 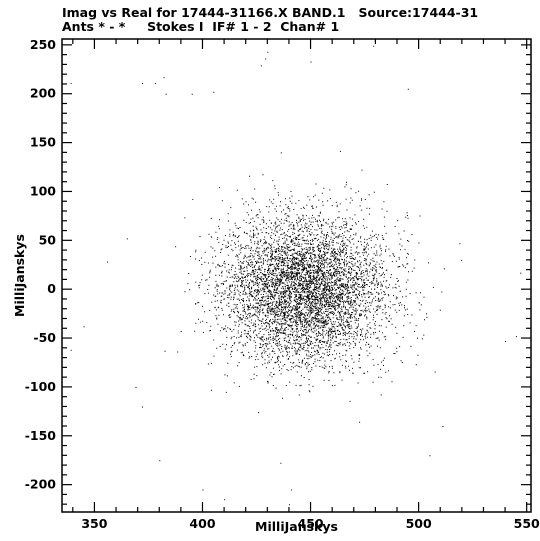 I want to click on x-tick-label: 550, so click(x=527, y=523).